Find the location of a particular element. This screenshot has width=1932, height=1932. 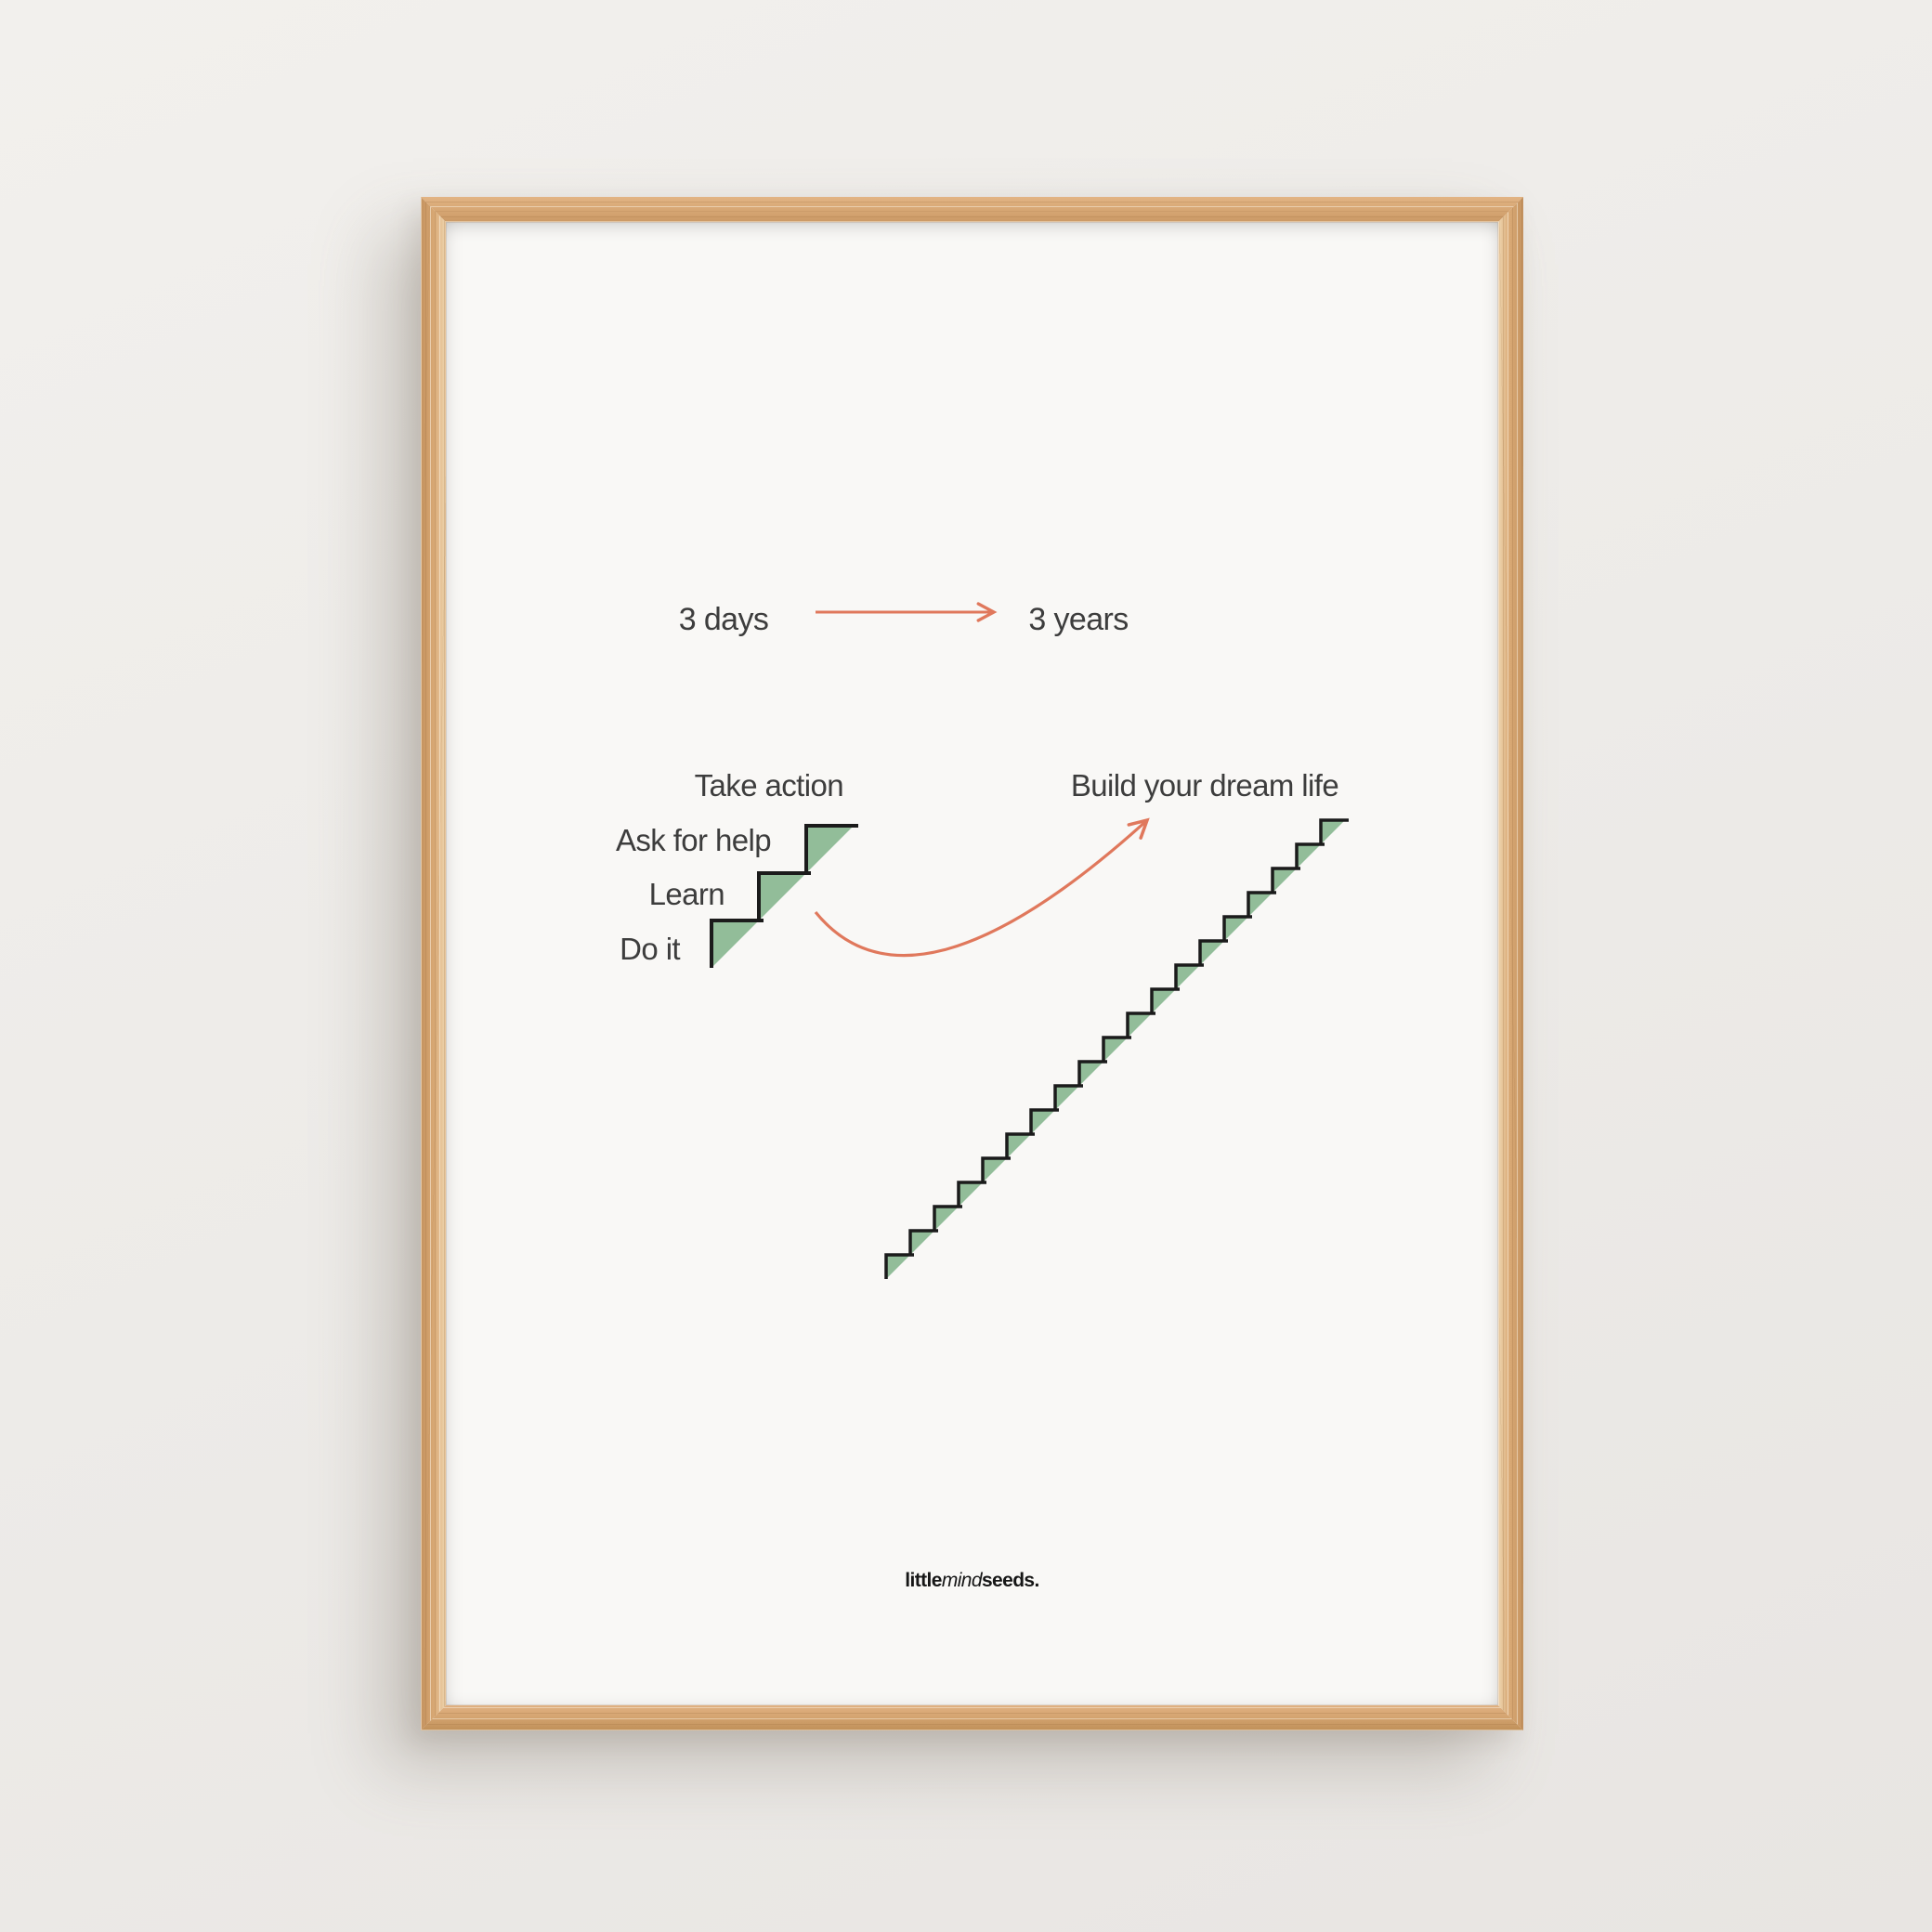

growth-curve-arrow-icon is located at coordinates (982, 887).